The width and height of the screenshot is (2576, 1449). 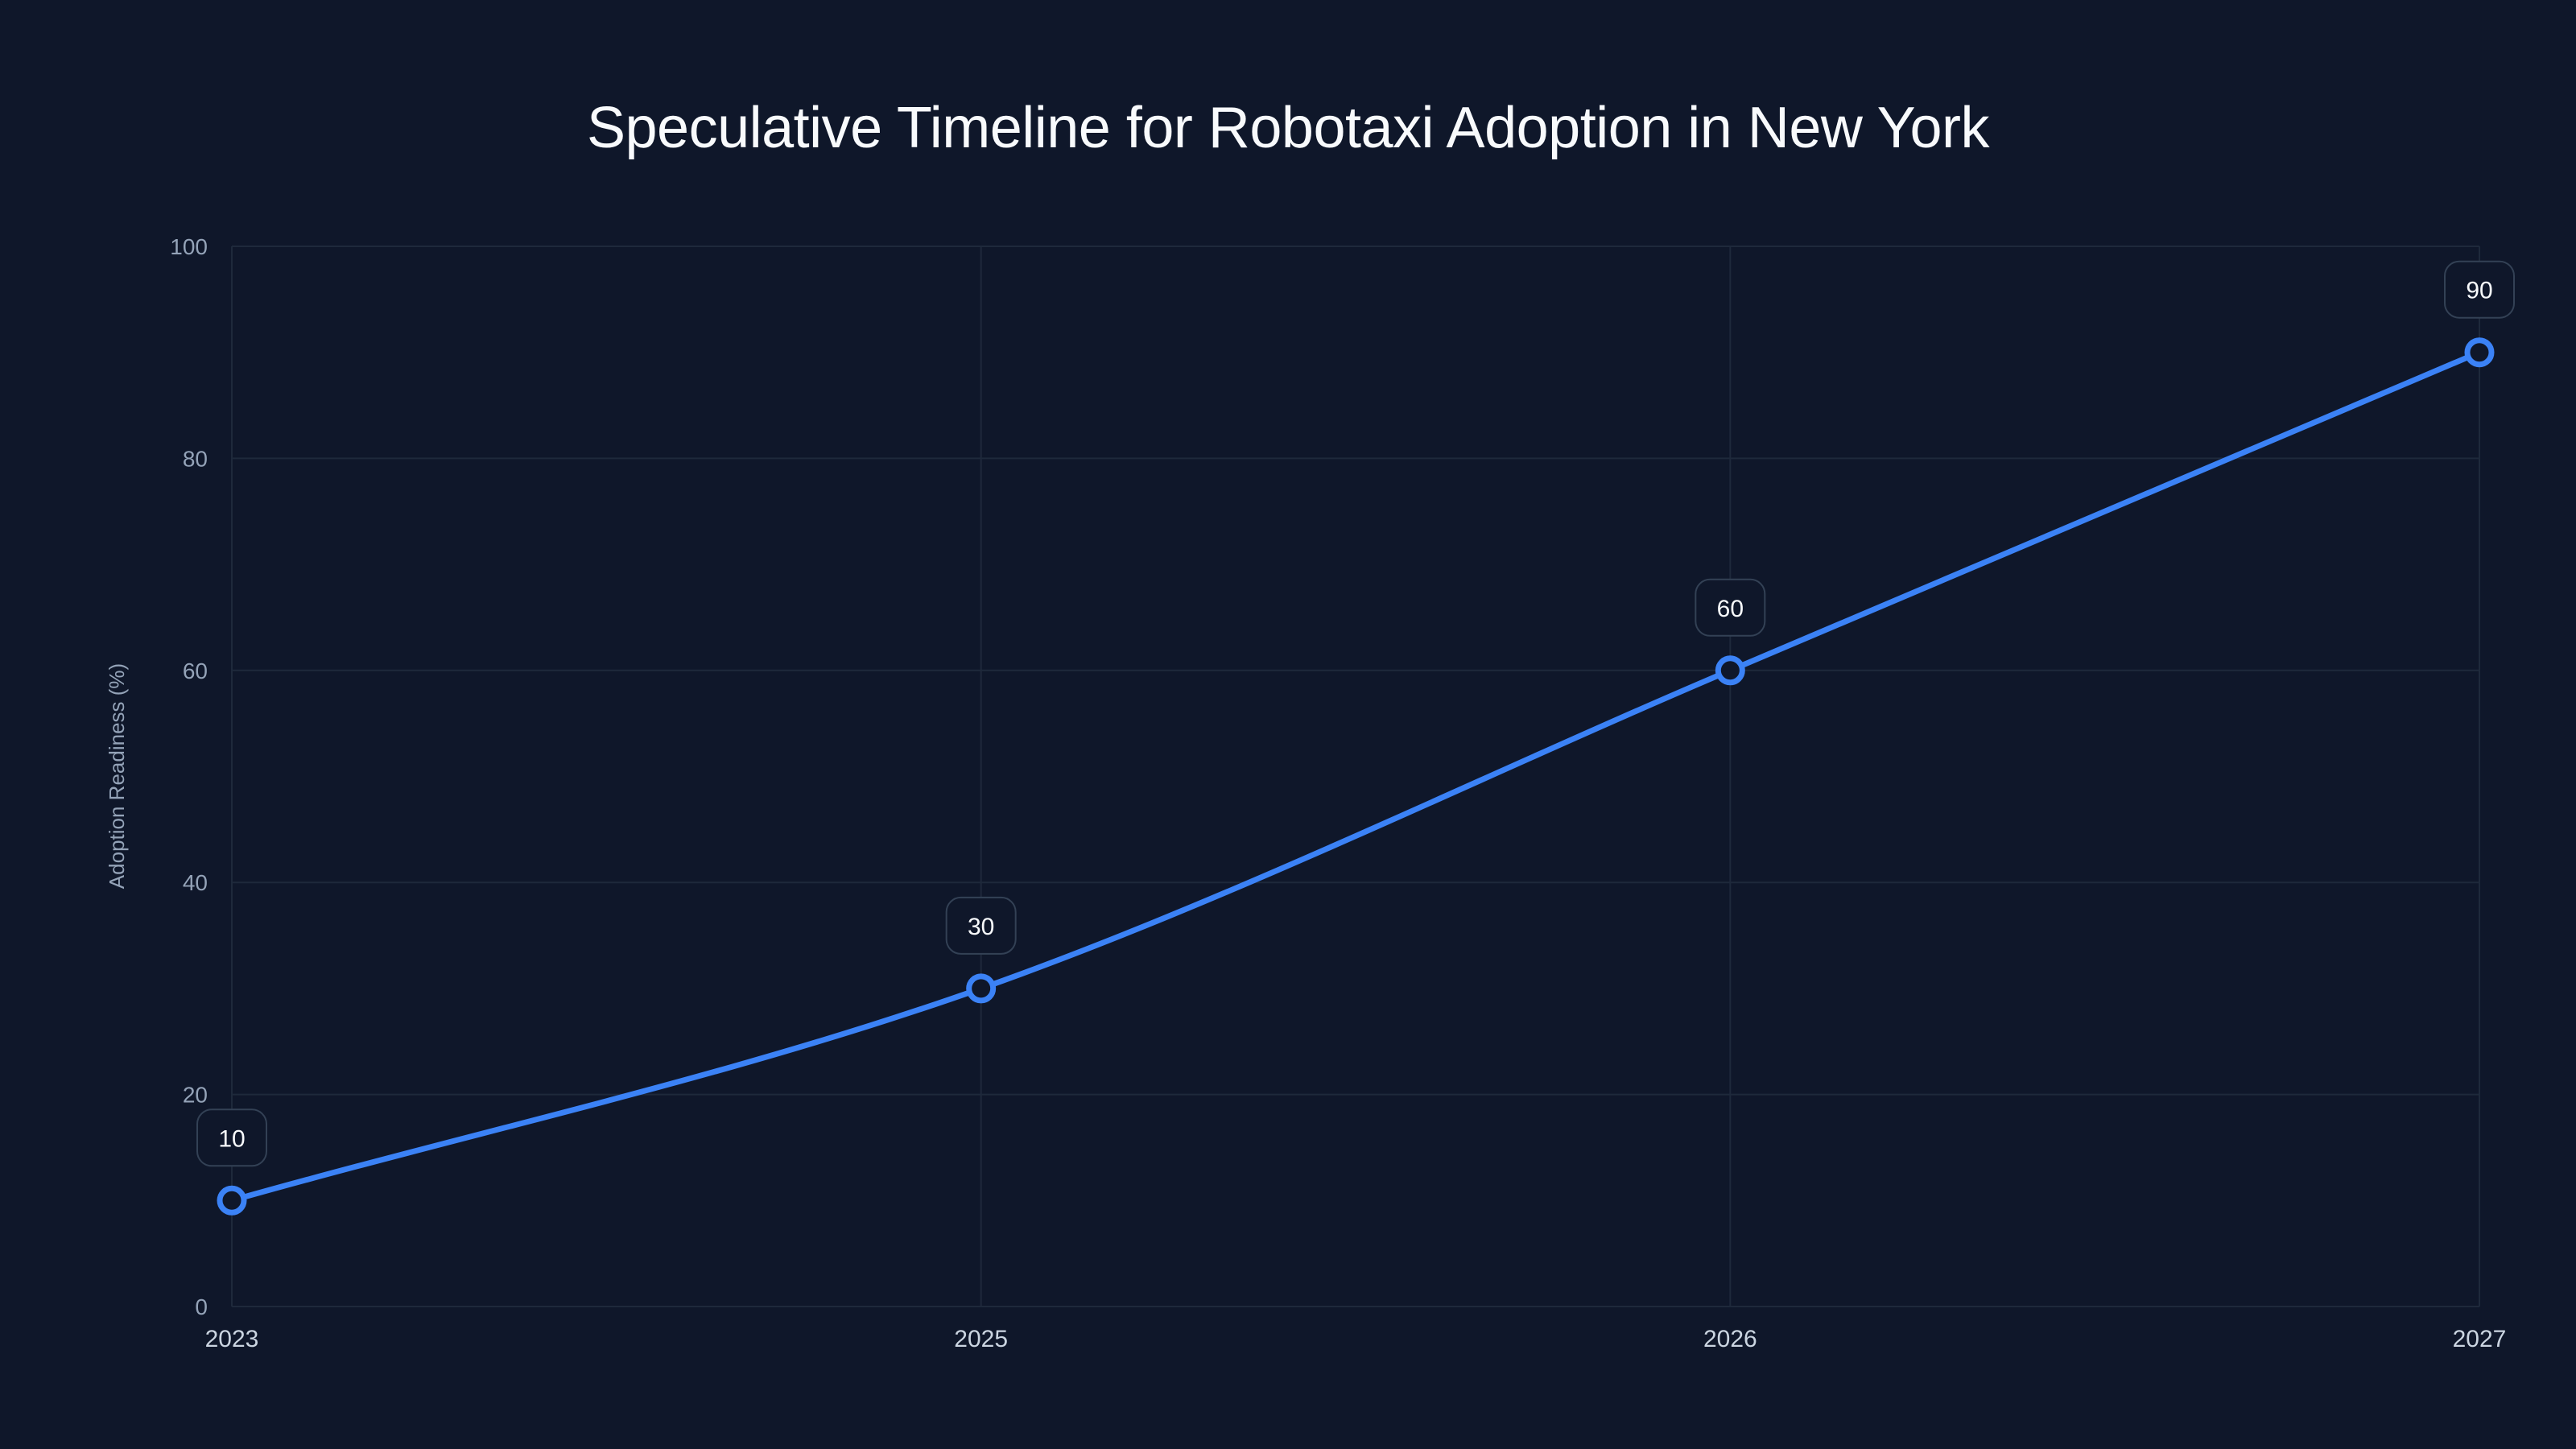 I want to click on data-label: 30, so click(x=981, y=927).